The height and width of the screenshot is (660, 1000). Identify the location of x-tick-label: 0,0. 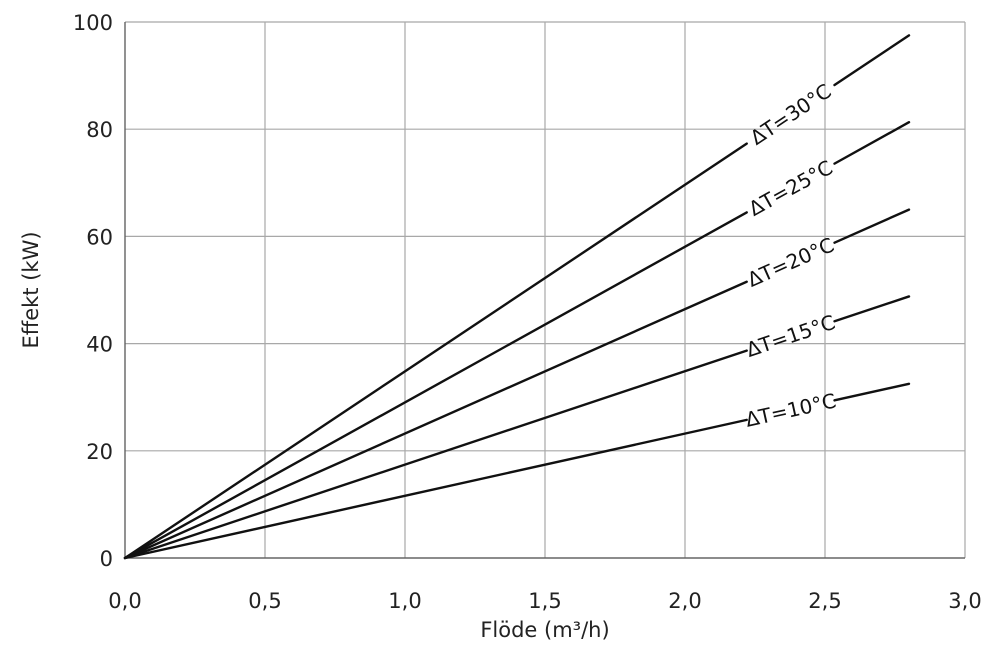
(124, 601).